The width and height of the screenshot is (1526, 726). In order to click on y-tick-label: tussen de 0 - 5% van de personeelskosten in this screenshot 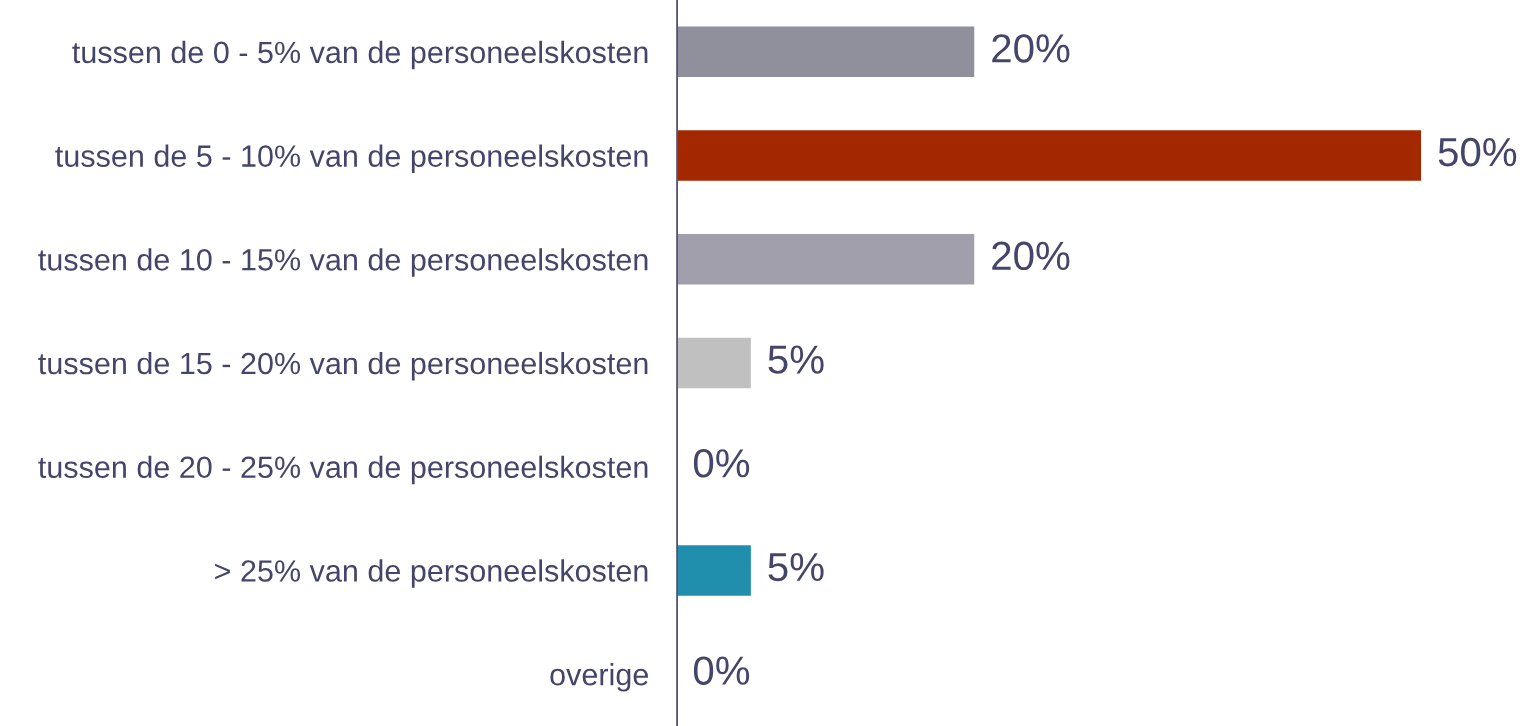, I will do `click(360, 55)`.